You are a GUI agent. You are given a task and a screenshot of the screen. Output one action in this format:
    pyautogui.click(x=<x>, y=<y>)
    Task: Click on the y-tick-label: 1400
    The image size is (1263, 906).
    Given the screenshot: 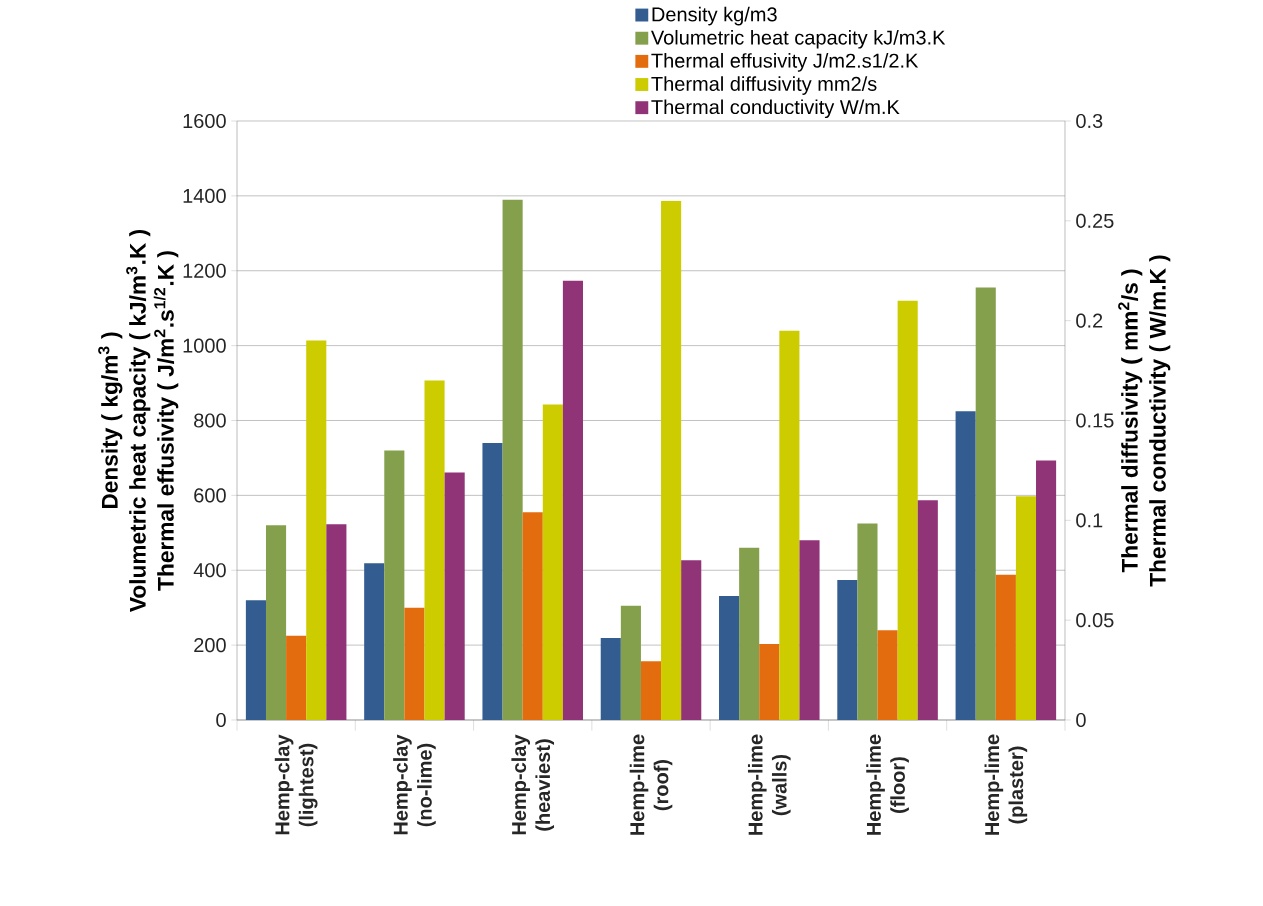 What is the action you would take?
    pyautogui.click(x=204, y=195)
    